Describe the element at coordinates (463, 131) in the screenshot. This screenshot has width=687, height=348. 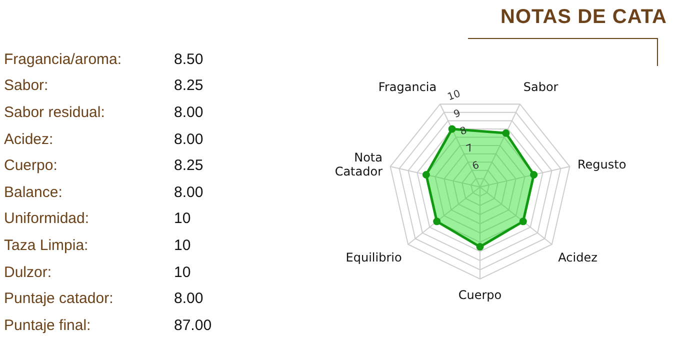
I see `y-tick-label: 8` at that location.